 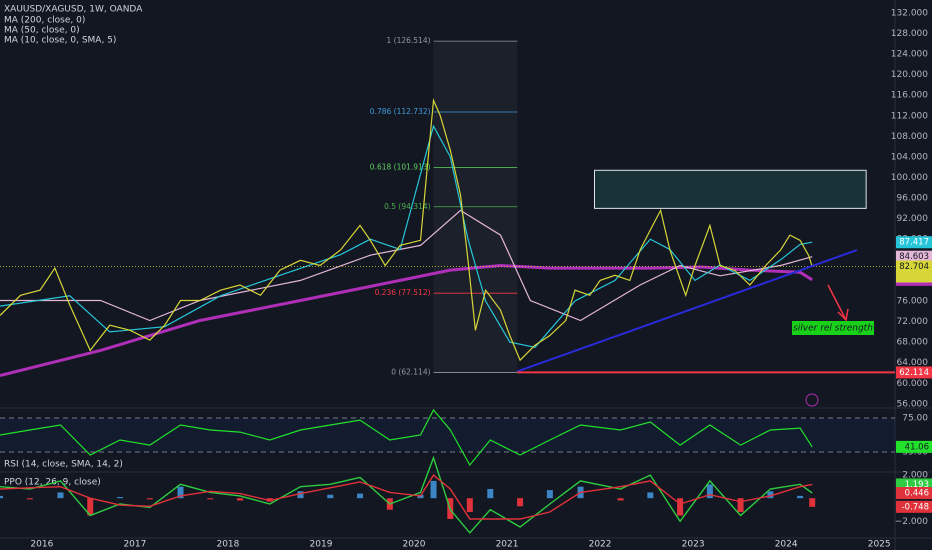 What do you see at coordinates (410, 371) in the screenshot?
I see `fib-label: 0 (62.114)` at bounding box center [410, 371].